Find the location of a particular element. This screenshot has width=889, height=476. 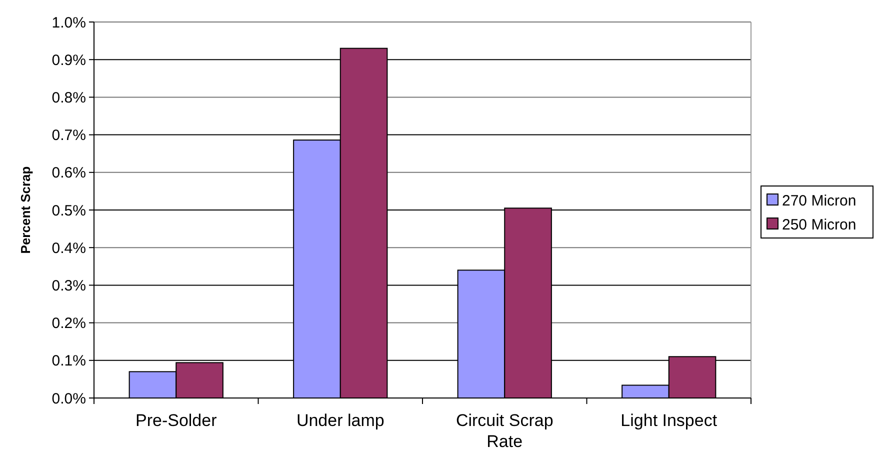

y-tick-label: 0.8% is located at coordinates (69, 97).